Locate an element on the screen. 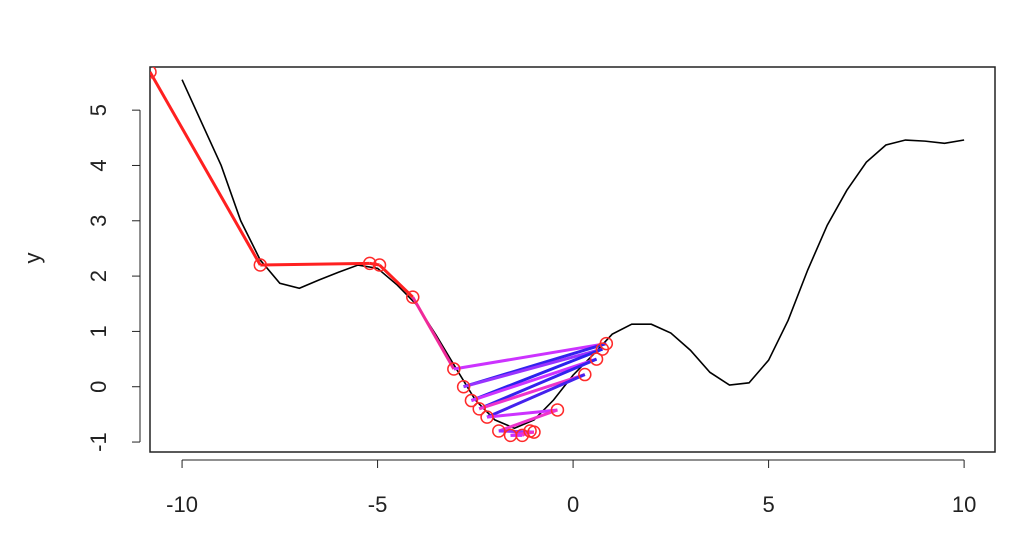 The image size is (1024, 539). x-tick-label: 10 is located at coordinates (964, 504).